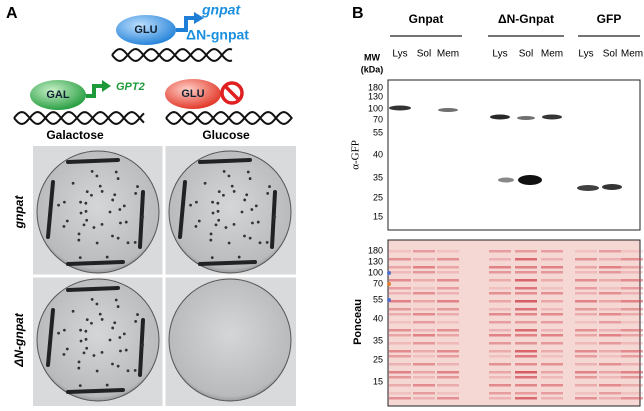  Describe the element at coordinates (426, 19) in the screenshot. I see `group-label: Gnpat` at that location.